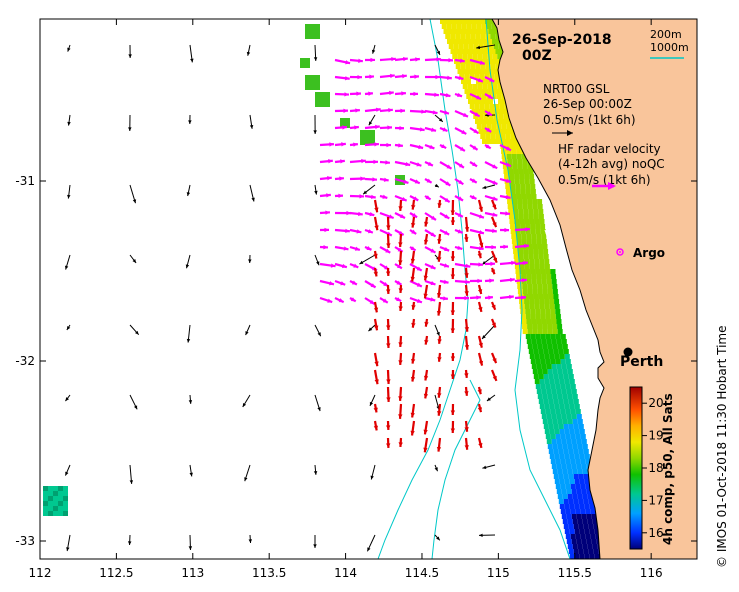 This screenshot has width=739, height=592. I want to click on legend-200m: 200m, so click(666, 34).